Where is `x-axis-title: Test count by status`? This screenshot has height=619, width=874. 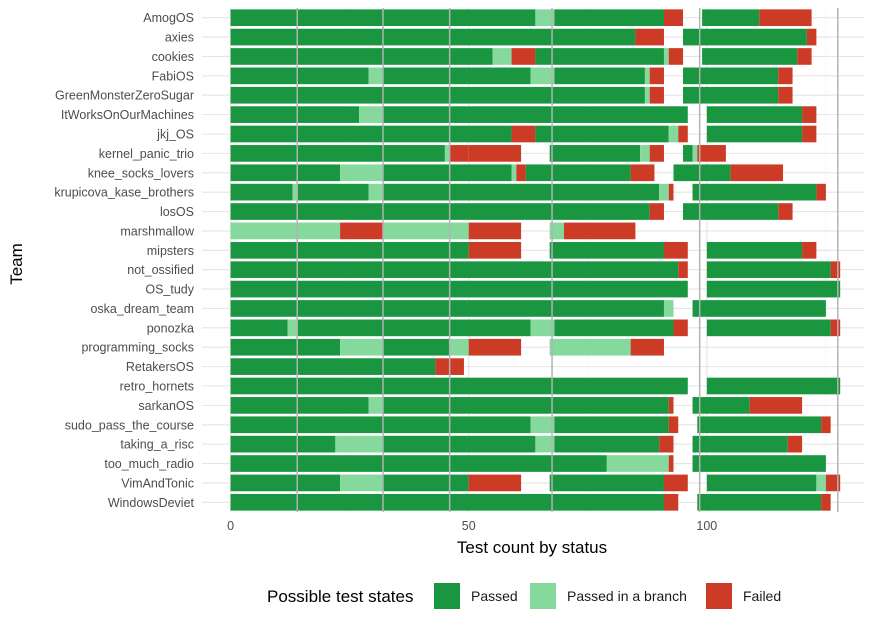
x-axis-title: Test count by status is located at coordinates (532, 547).